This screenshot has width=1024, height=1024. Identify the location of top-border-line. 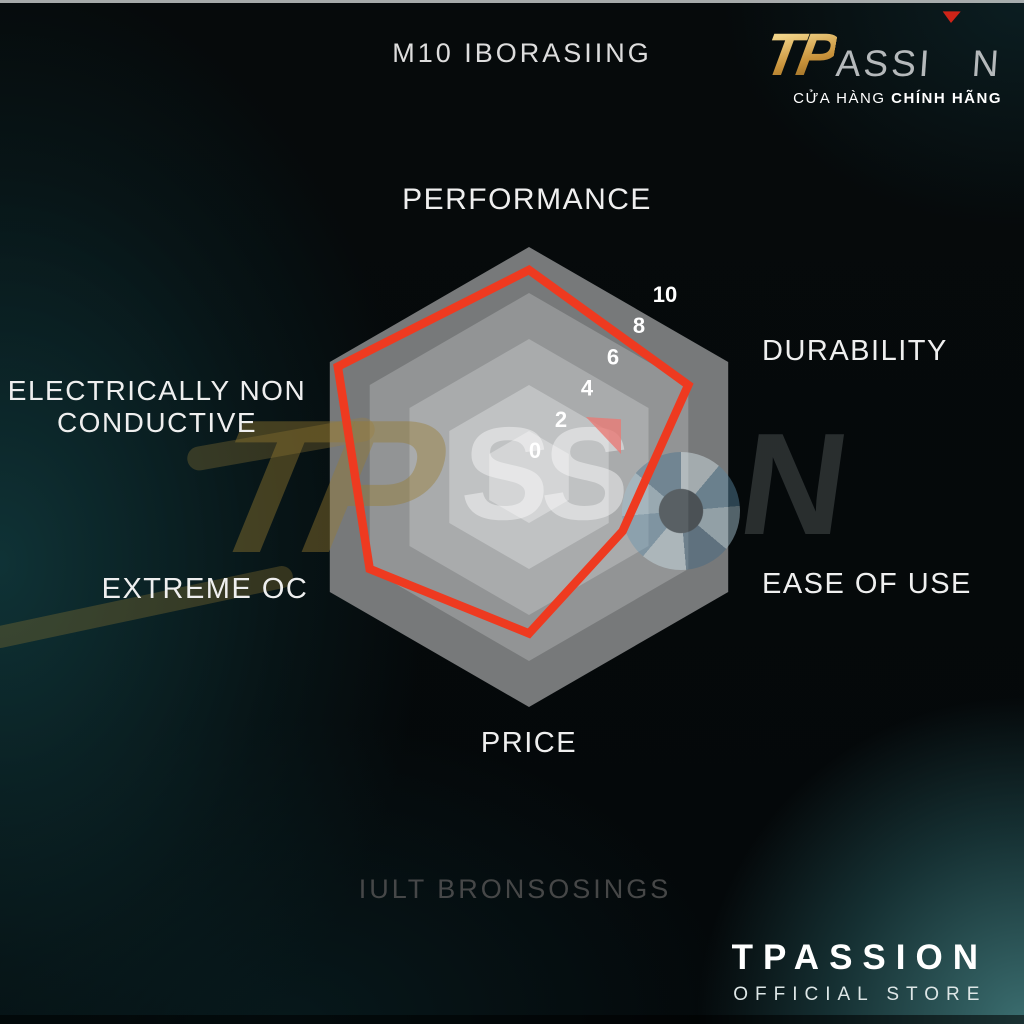
(512, 1).